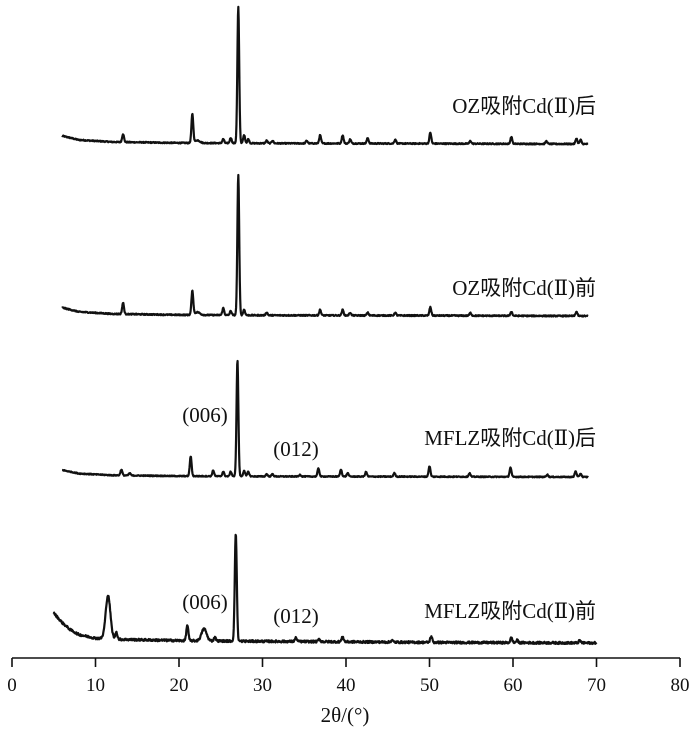 The height and width of the screenshot is (740, 700). Describe the element at coordinates (296, 449) in the screenshot. I see `annotation-012-mflz-after: (012)` at that location.